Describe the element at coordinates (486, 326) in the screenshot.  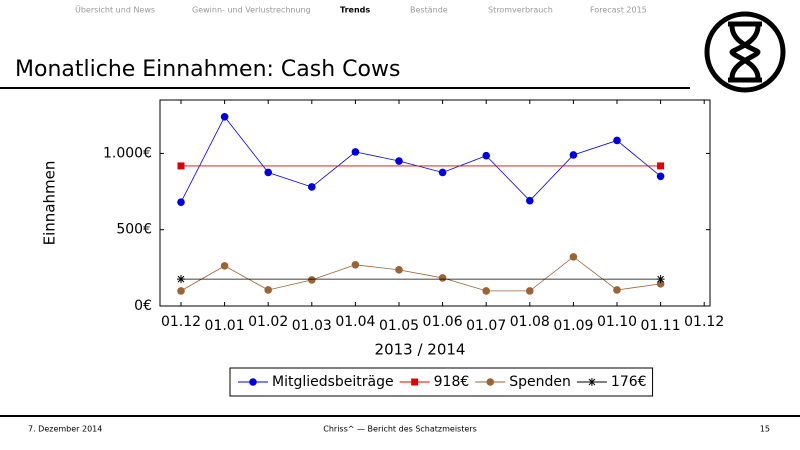
I see `x-tick-label: 01.07` at that location.